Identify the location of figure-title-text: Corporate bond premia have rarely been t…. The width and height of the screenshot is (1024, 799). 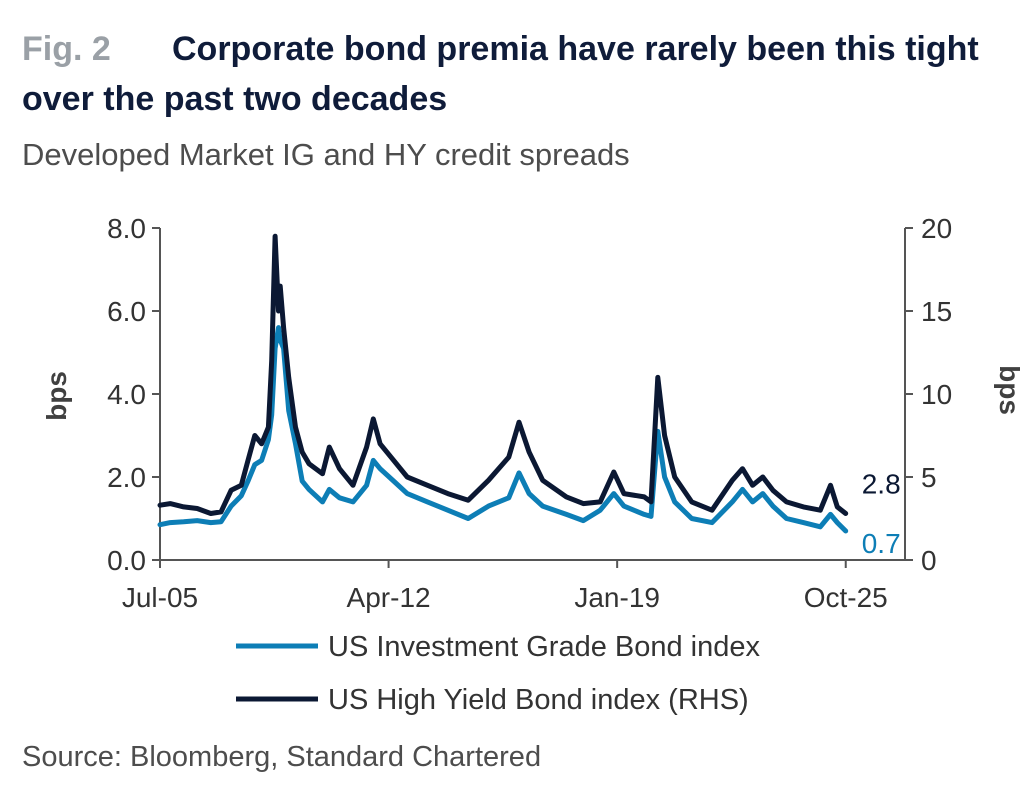
(500, 74).